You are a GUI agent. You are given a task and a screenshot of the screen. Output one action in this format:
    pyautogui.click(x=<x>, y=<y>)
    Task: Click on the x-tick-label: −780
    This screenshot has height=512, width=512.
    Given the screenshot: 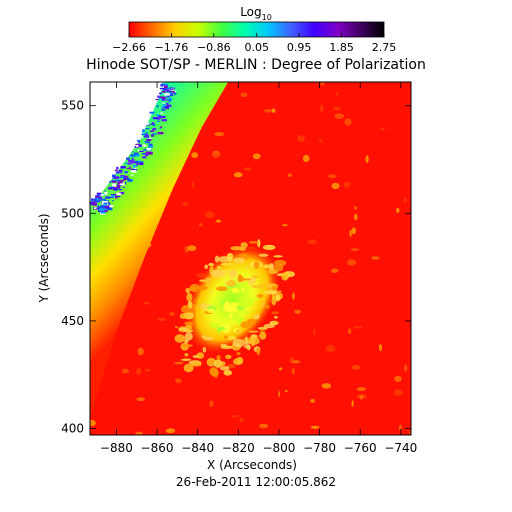 What is the action you would take?
    pyautogui.click(x=319, y=448)
    